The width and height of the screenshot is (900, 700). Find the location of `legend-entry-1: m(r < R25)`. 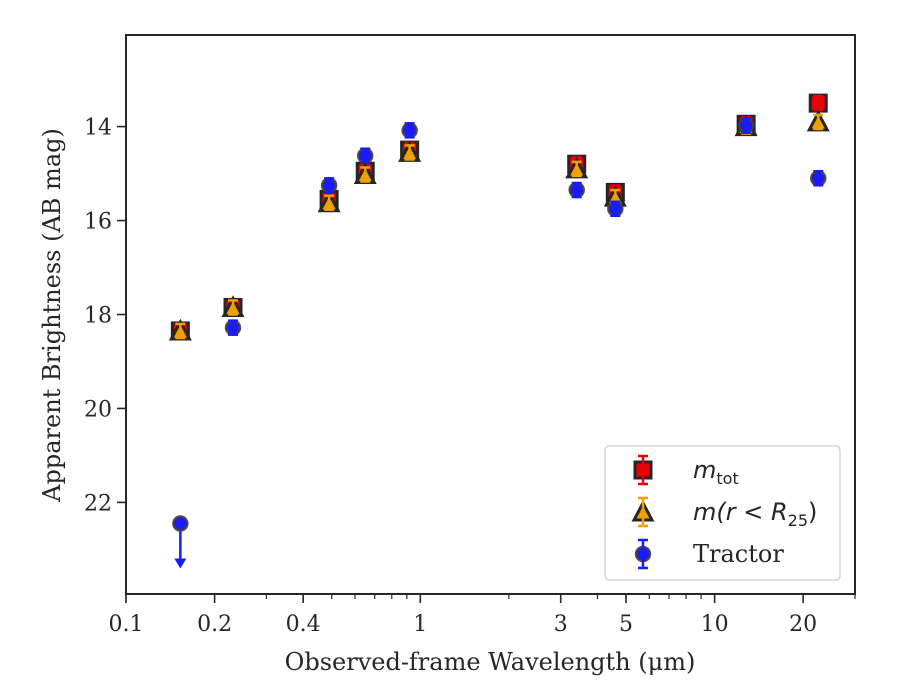

legend-entry-1: m(r < R25) is located at coordinates (724, 513).